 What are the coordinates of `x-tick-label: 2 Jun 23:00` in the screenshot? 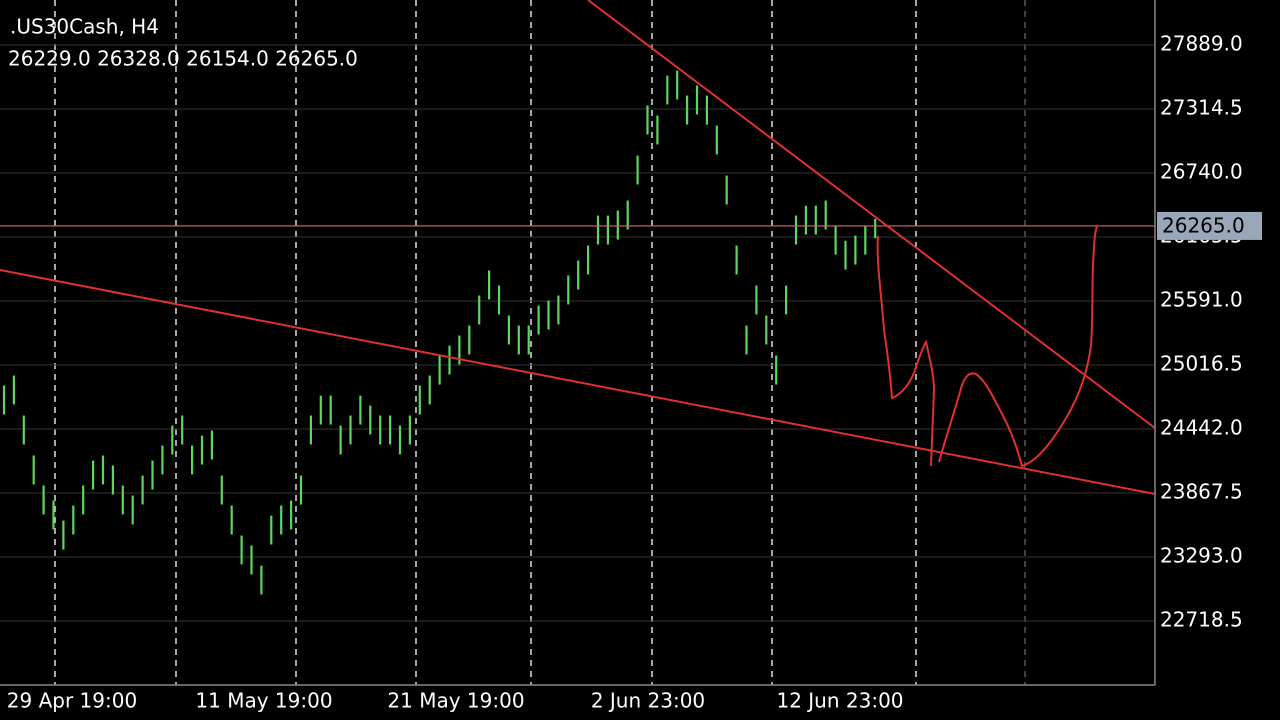 It's located at (648, 701).